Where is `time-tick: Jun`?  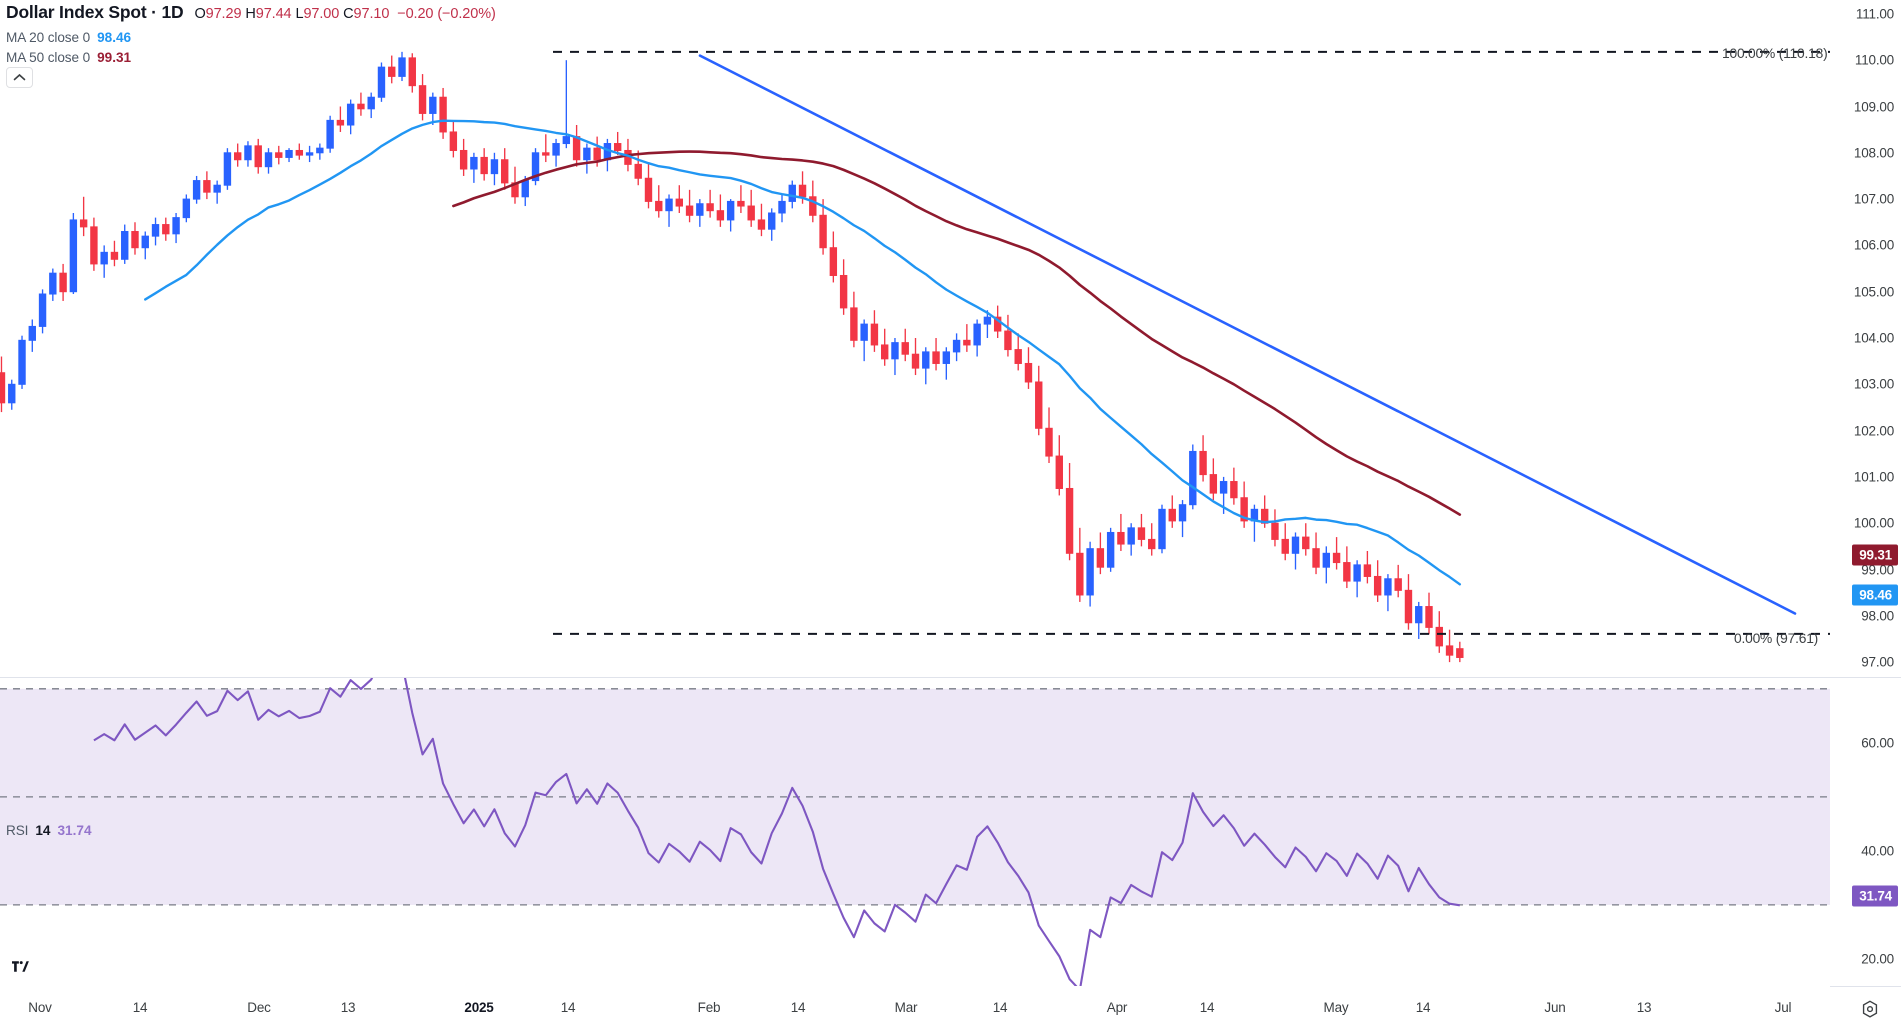 time-tick: Jun is located at coordinates (1555, 1007).